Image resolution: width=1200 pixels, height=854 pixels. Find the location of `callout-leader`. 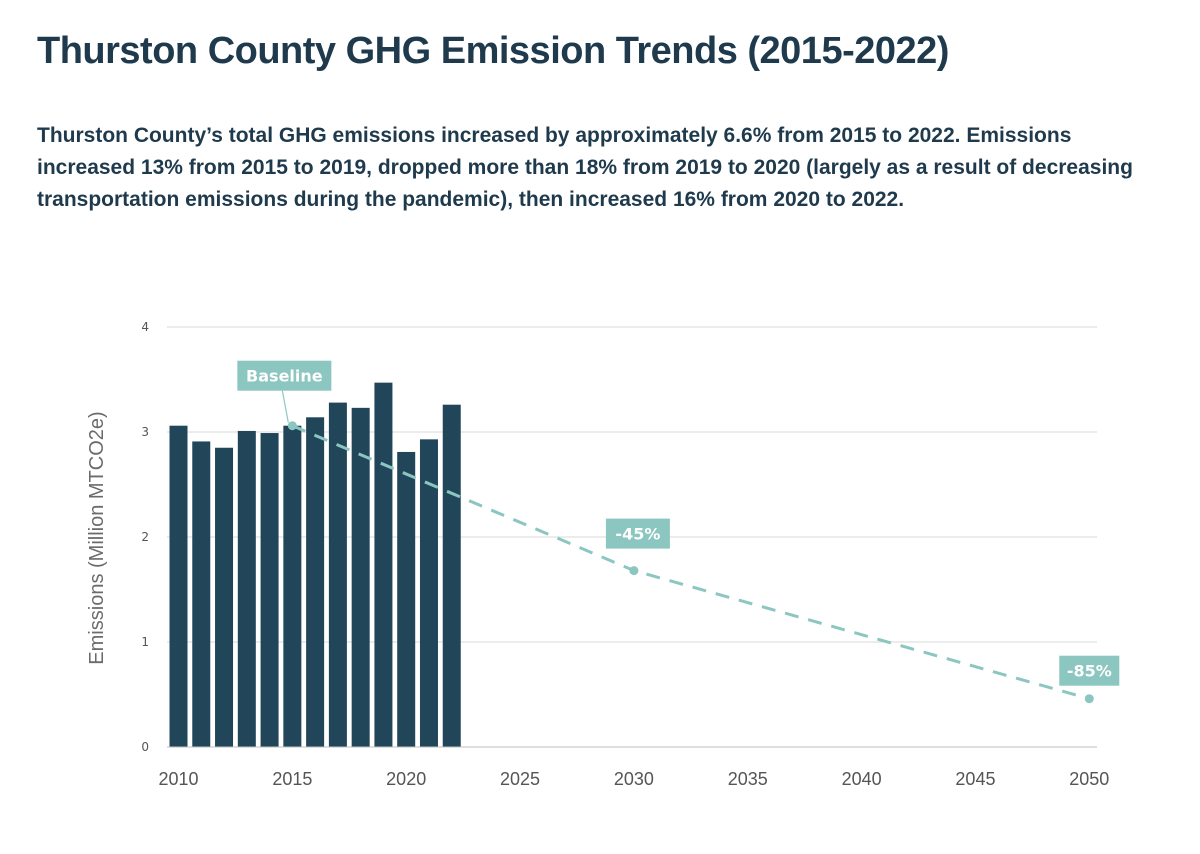

callout-leader is located at coordinates (285, 406).